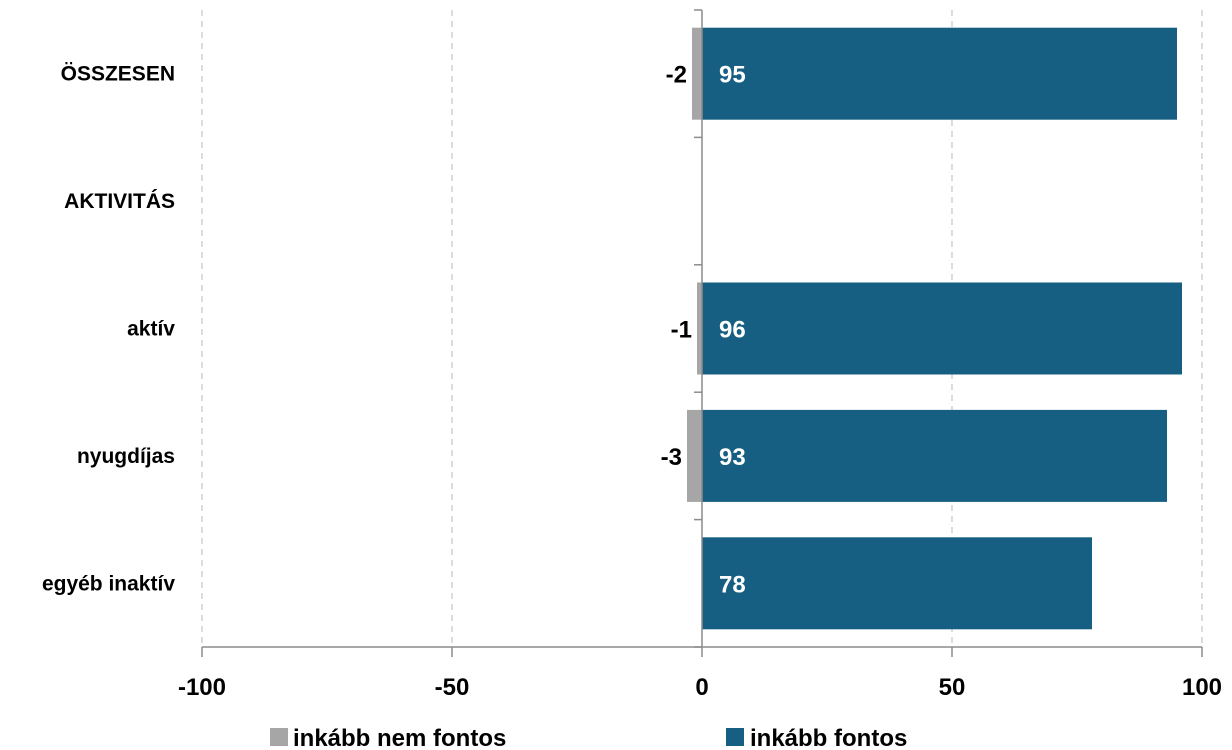 This screenshot has width=1232, height=750. I want to click on x-tick-label-100: -100, so click(202, 687).